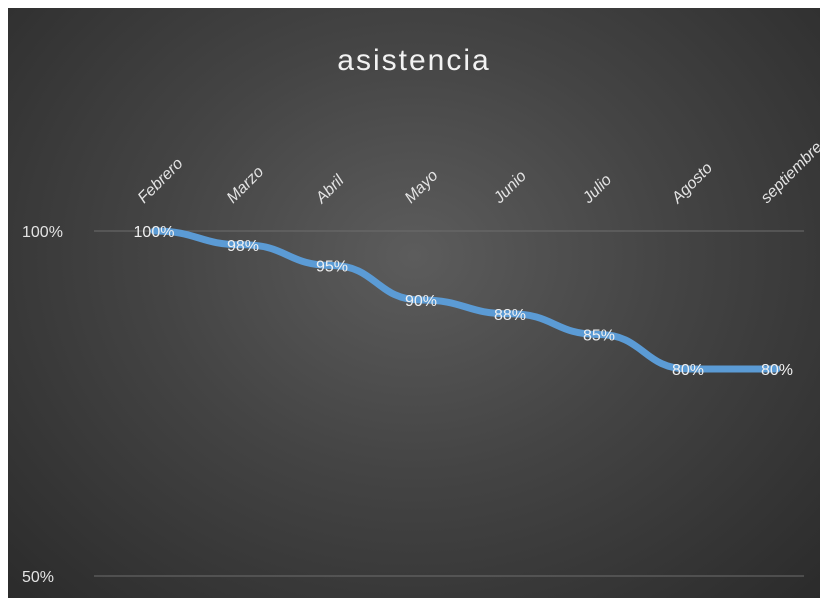 This screenshot has height=600, width=828. Describe the element at coordinates (42, 405) in the screenshot. I see `y-axis-tick-labels: 100% 50%` at that location.